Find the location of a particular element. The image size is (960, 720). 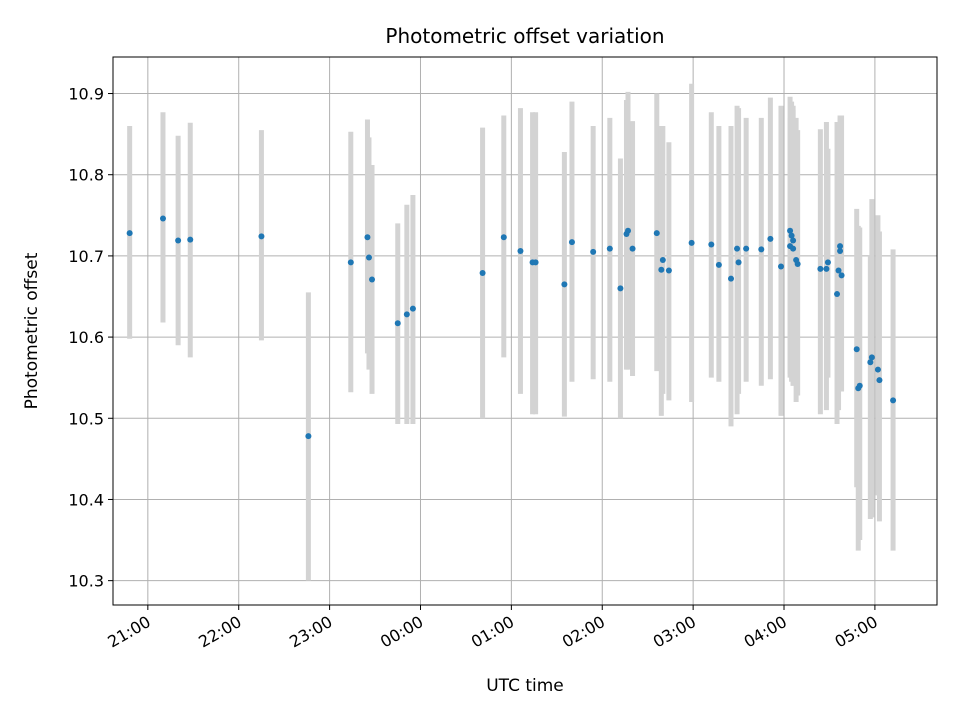

y-axis-title: Photometric offset is located at coordinates (32, 330).